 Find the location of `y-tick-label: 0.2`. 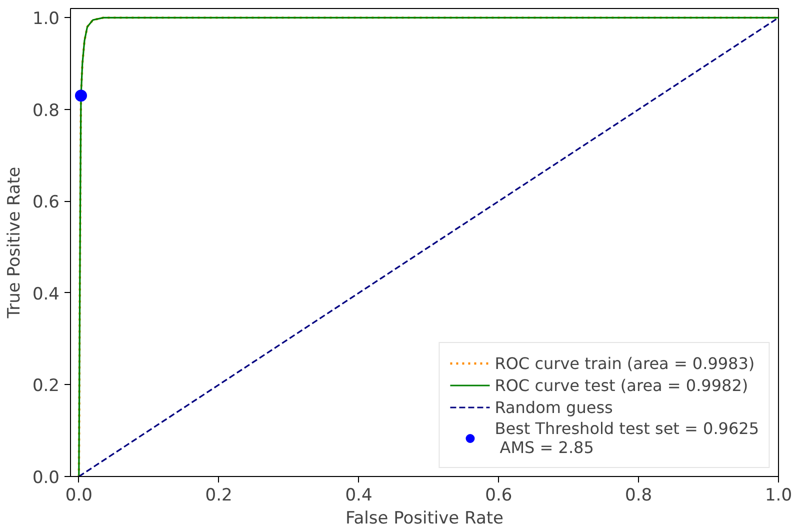

y-tick-label: 0.2 is located at coordinates (46, 386).